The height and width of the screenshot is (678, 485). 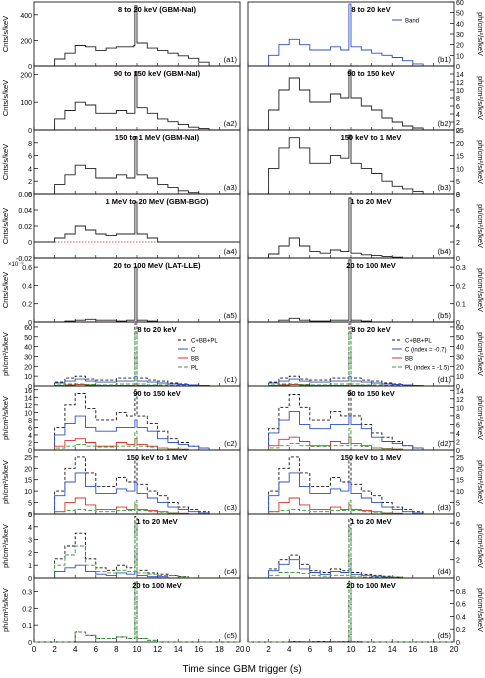 What do you see at coordinates (27, 609) in the screenshot?
I see `y-tick-label: 0.2` at bounding box center [27, 609].